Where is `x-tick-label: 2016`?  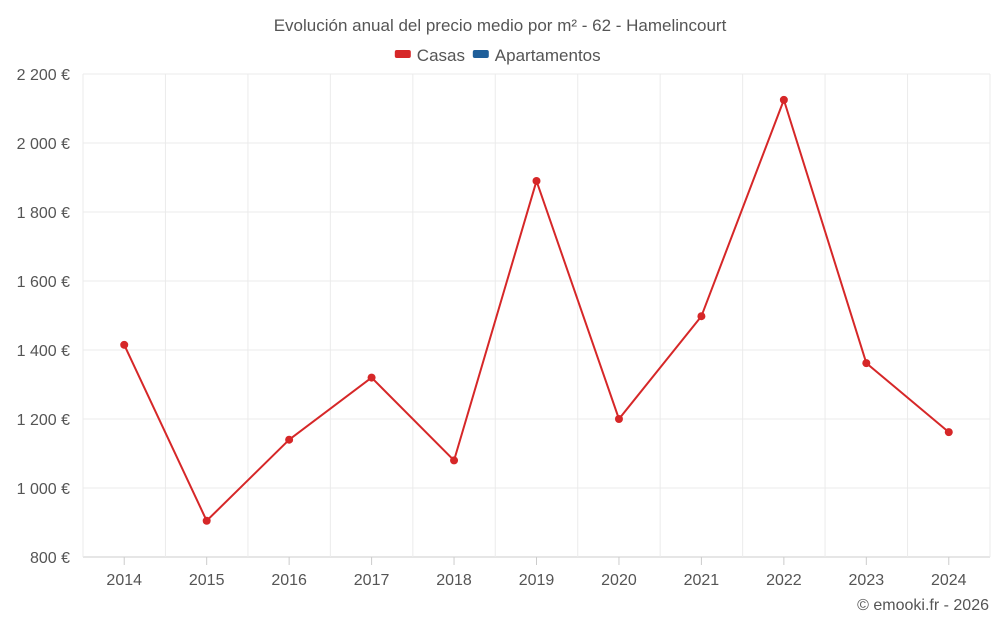 x-tick-label: 2016 is located at coordinates (289, 580).